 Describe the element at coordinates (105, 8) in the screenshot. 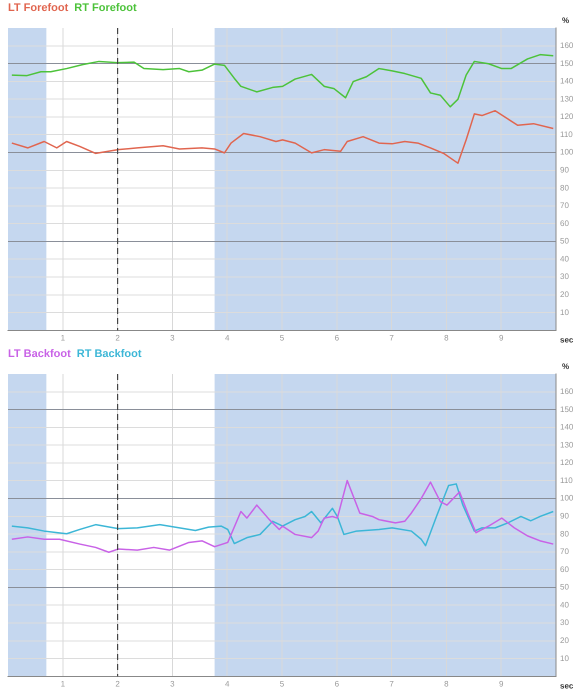

I see `text: RT Forefoot` at that location.